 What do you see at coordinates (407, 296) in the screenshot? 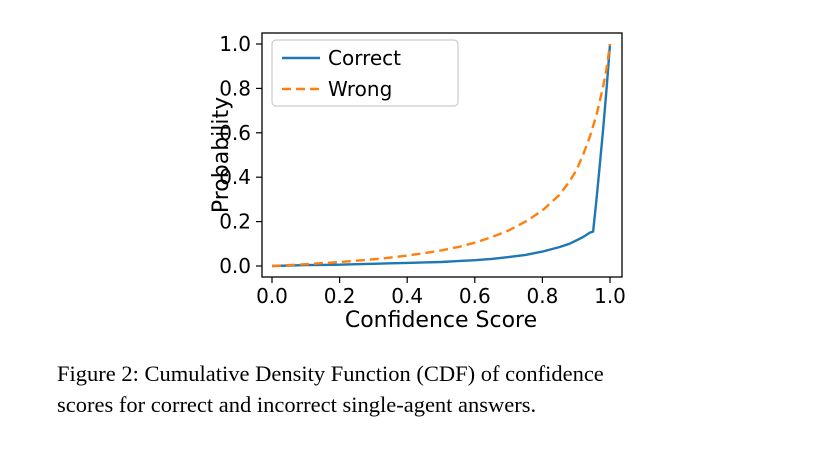
I see `x-tick-label: 0.4` at bounding box center [407, 296].